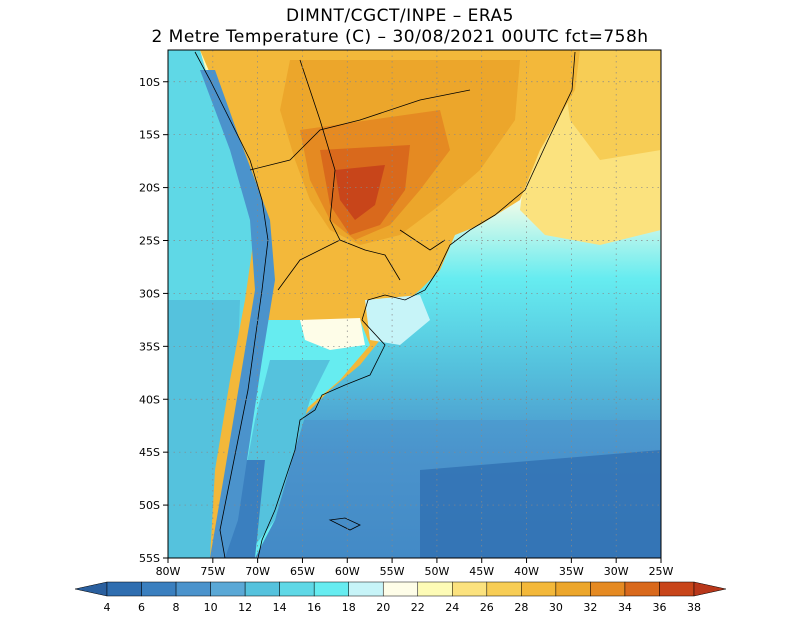 This screenshot has height=618, width=800. I want to click on colorbar-label: 26, so click(487, 607).